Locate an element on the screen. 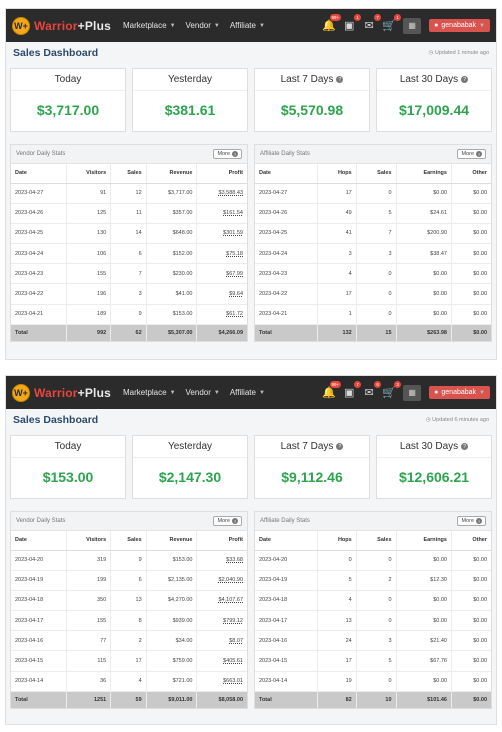  card-header: Yesterday is located at coordinates (190, 80).